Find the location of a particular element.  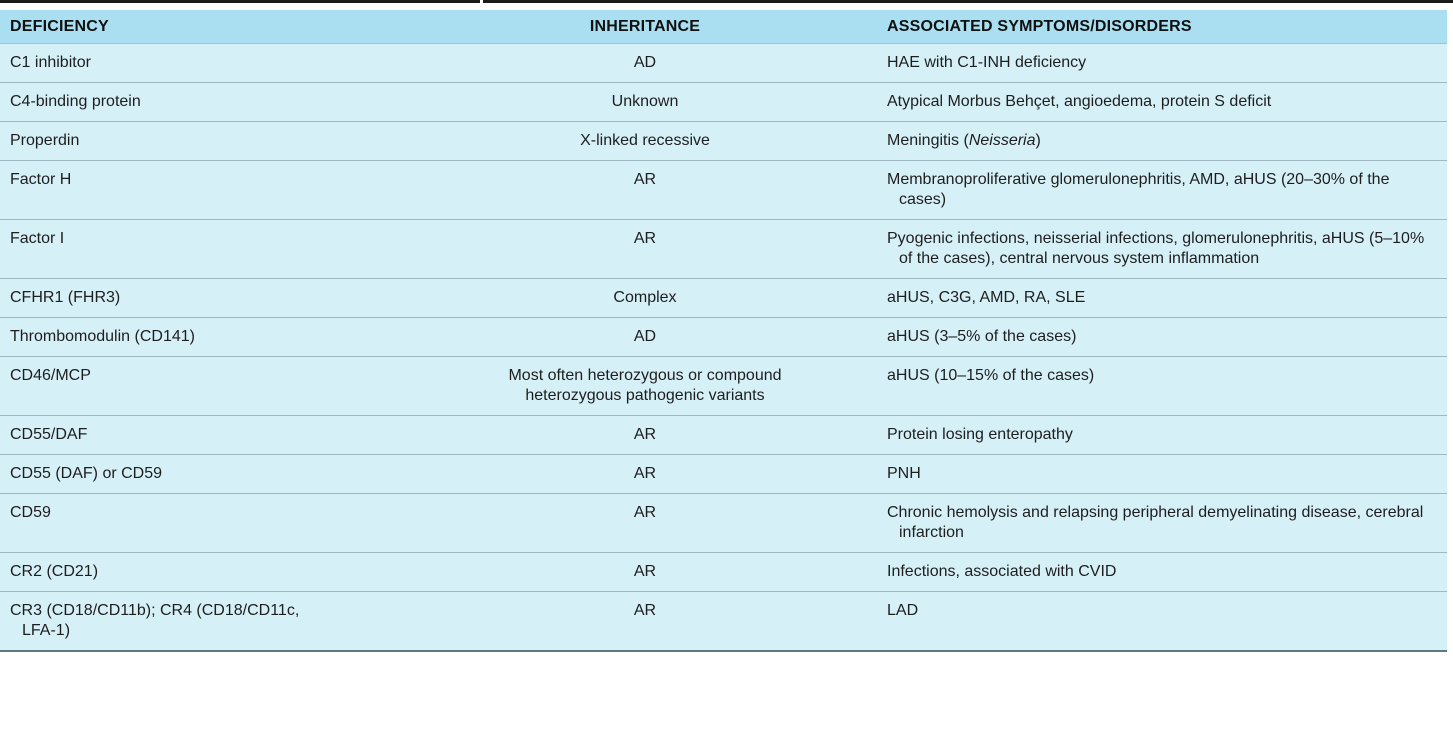

symptoms-cell: aHUS, C3G, AMD, RA, SLE is located at coordinates (1158, 298).